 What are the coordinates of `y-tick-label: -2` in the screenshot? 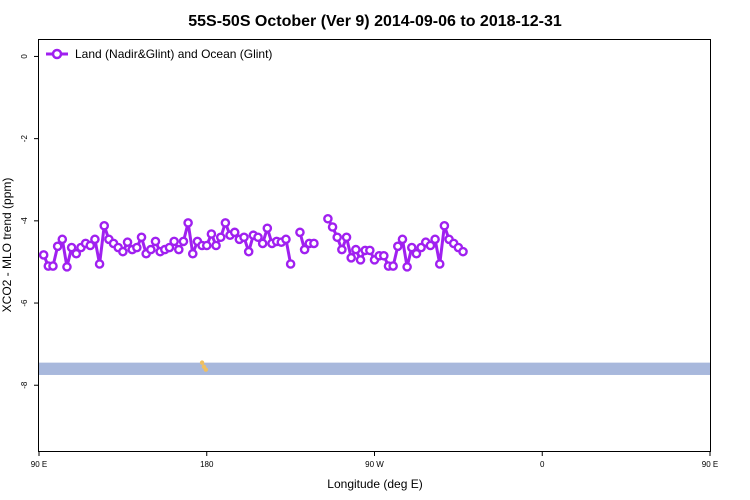 It's located at (24, 139).